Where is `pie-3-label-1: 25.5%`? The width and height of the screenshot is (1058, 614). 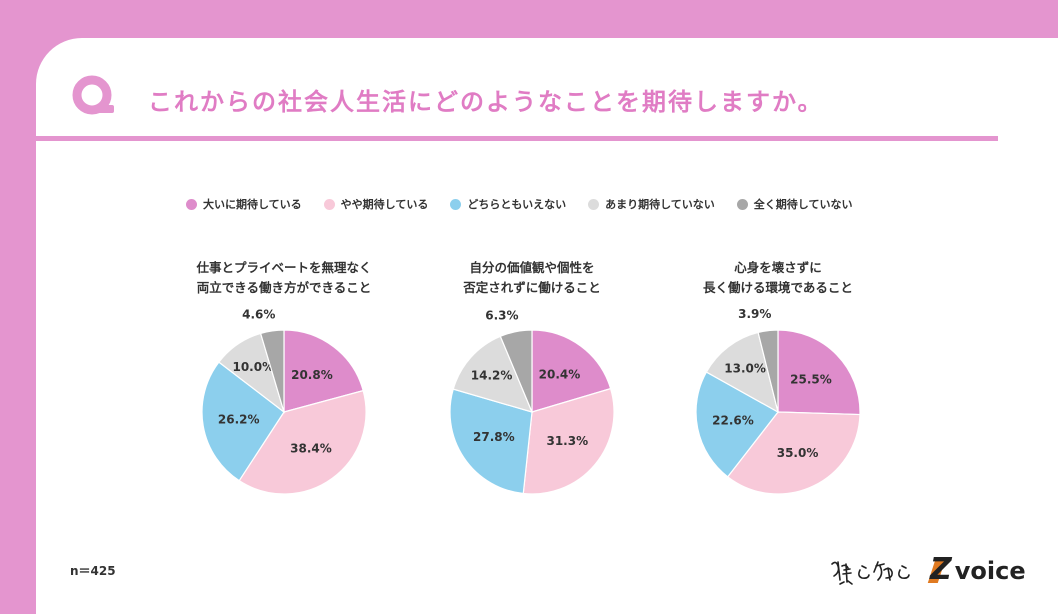
pie-3-label-1: 25.5% is located at coordinates (811, 380).